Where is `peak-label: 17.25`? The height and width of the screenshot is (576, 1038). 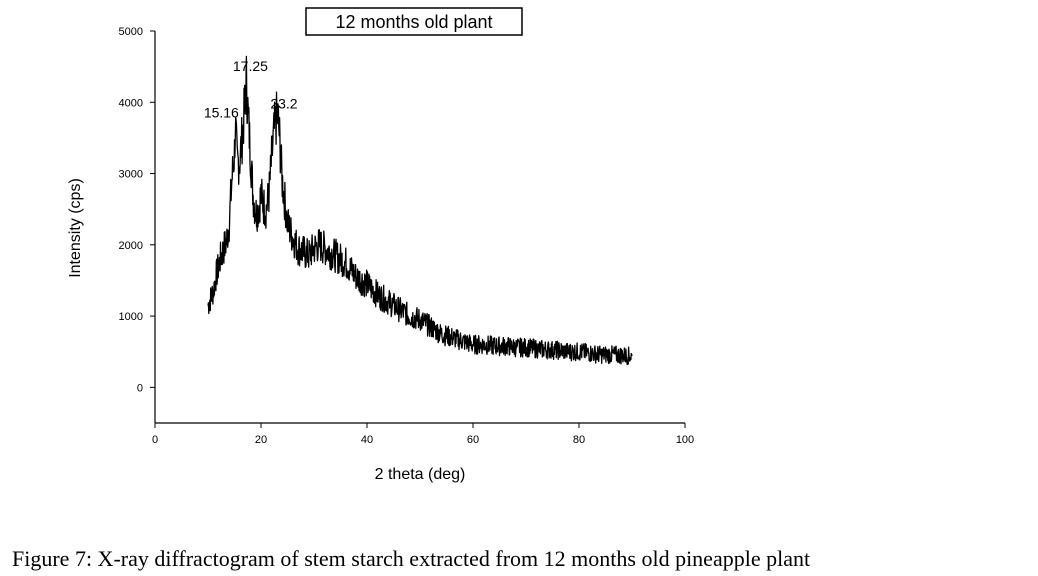 peak-label: 17.25 is located at coordinates (250, 66).